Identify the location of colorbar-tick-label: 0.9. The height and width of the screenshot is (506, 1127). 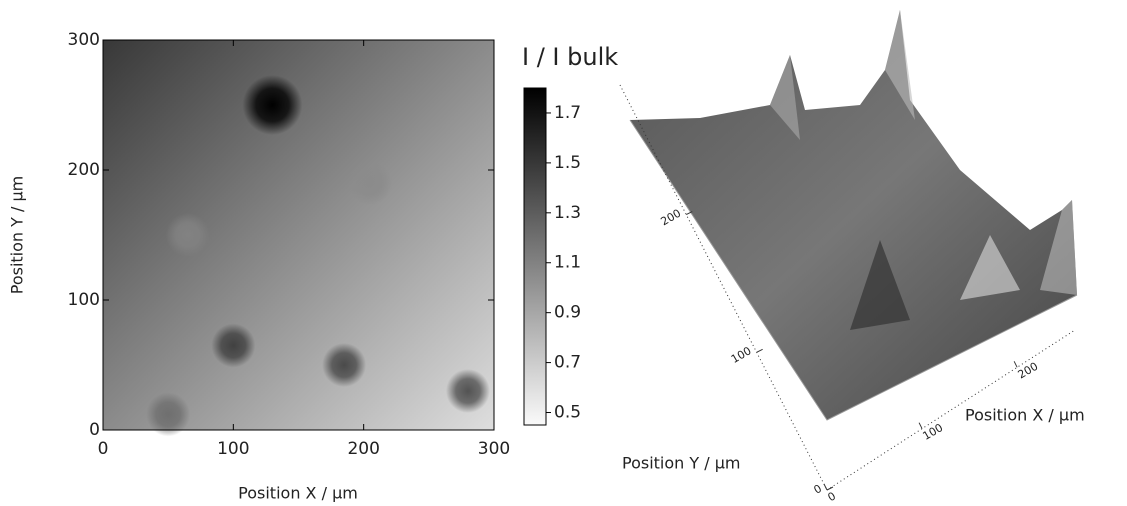
(567, 313).